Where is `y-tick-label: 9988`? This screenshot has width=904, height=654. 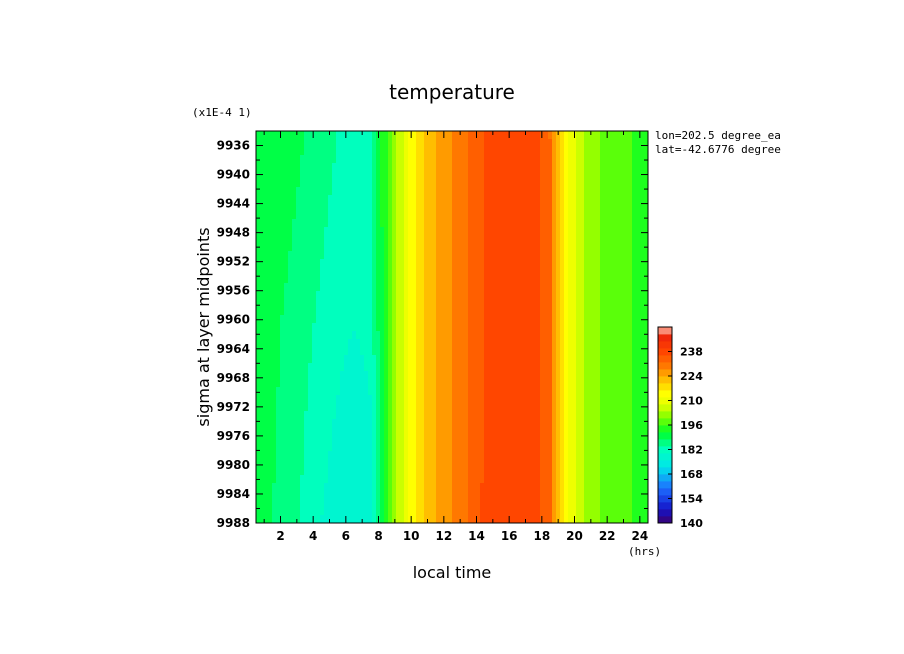 y-tick-label: 9988 is located at coordinates (233, 523).